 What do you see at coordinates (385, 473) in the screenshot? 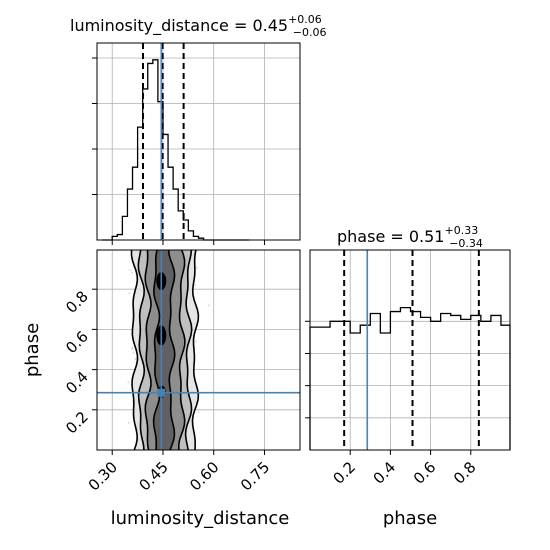
I see `x-tick-label: 0.4` at bounding box center [385, 473].